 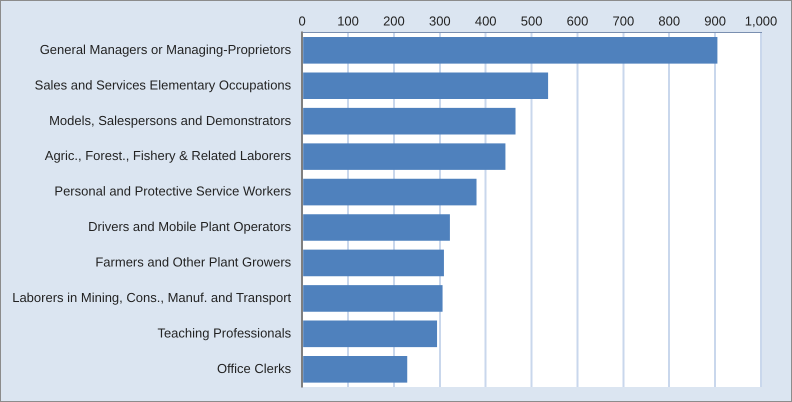 I want to click on x-tick-label: 100, so click(x=348, y=20).